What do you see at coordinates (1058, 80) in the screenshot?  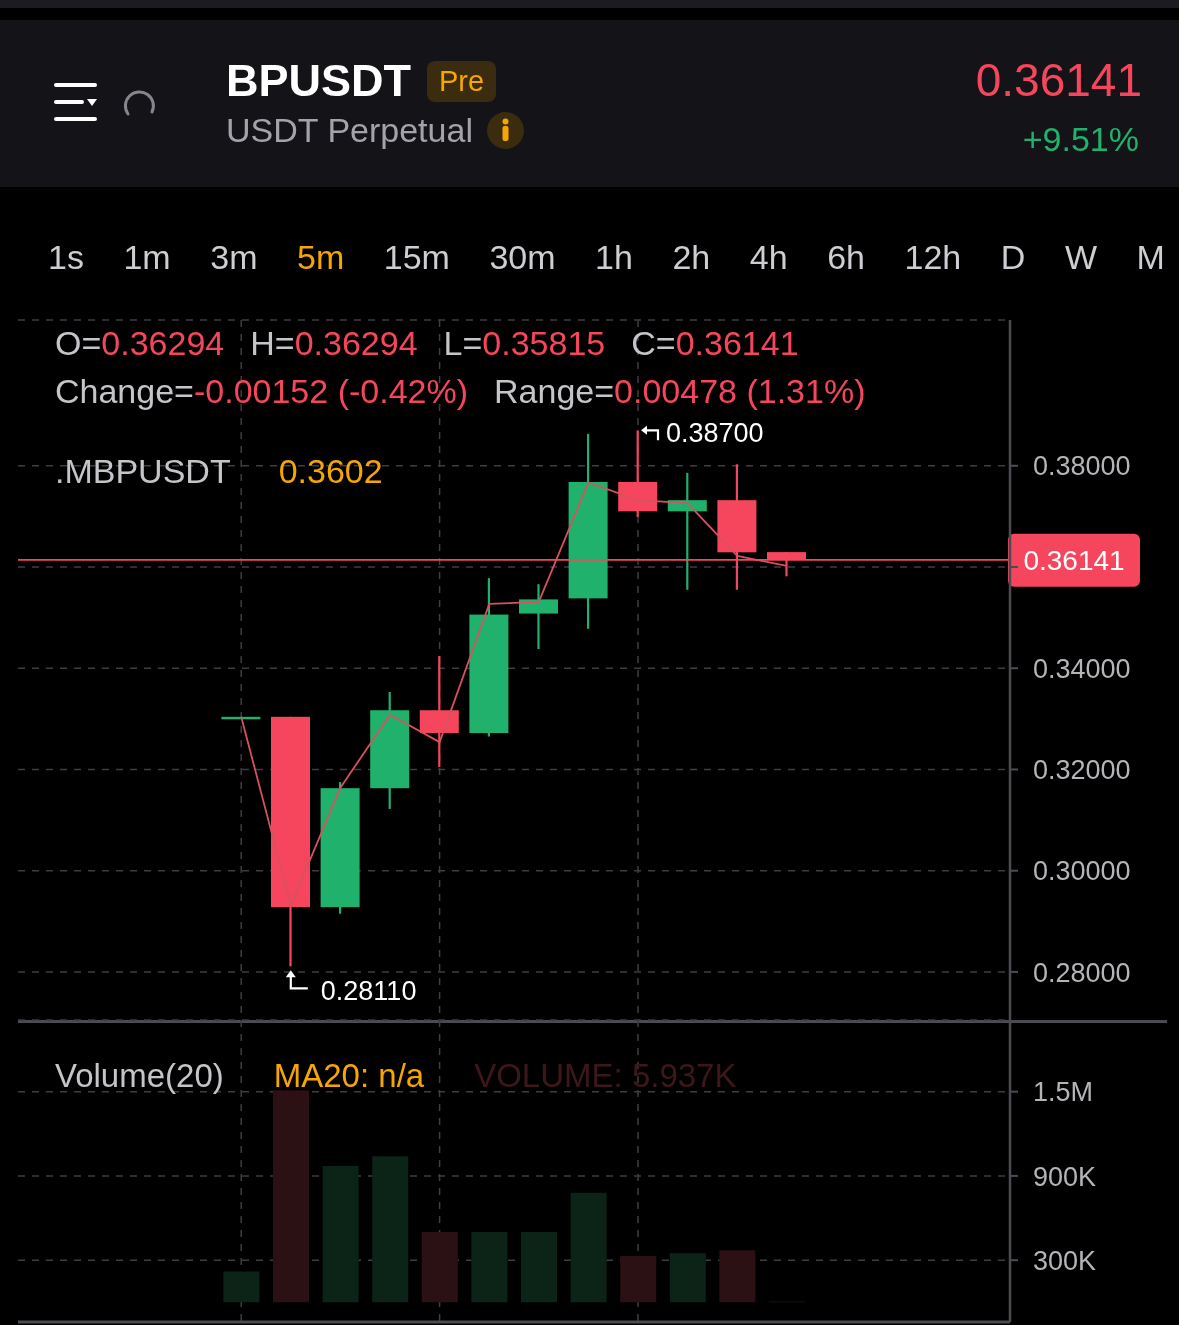 I see `text: 0.36141` at bounding box center [1058, 80].